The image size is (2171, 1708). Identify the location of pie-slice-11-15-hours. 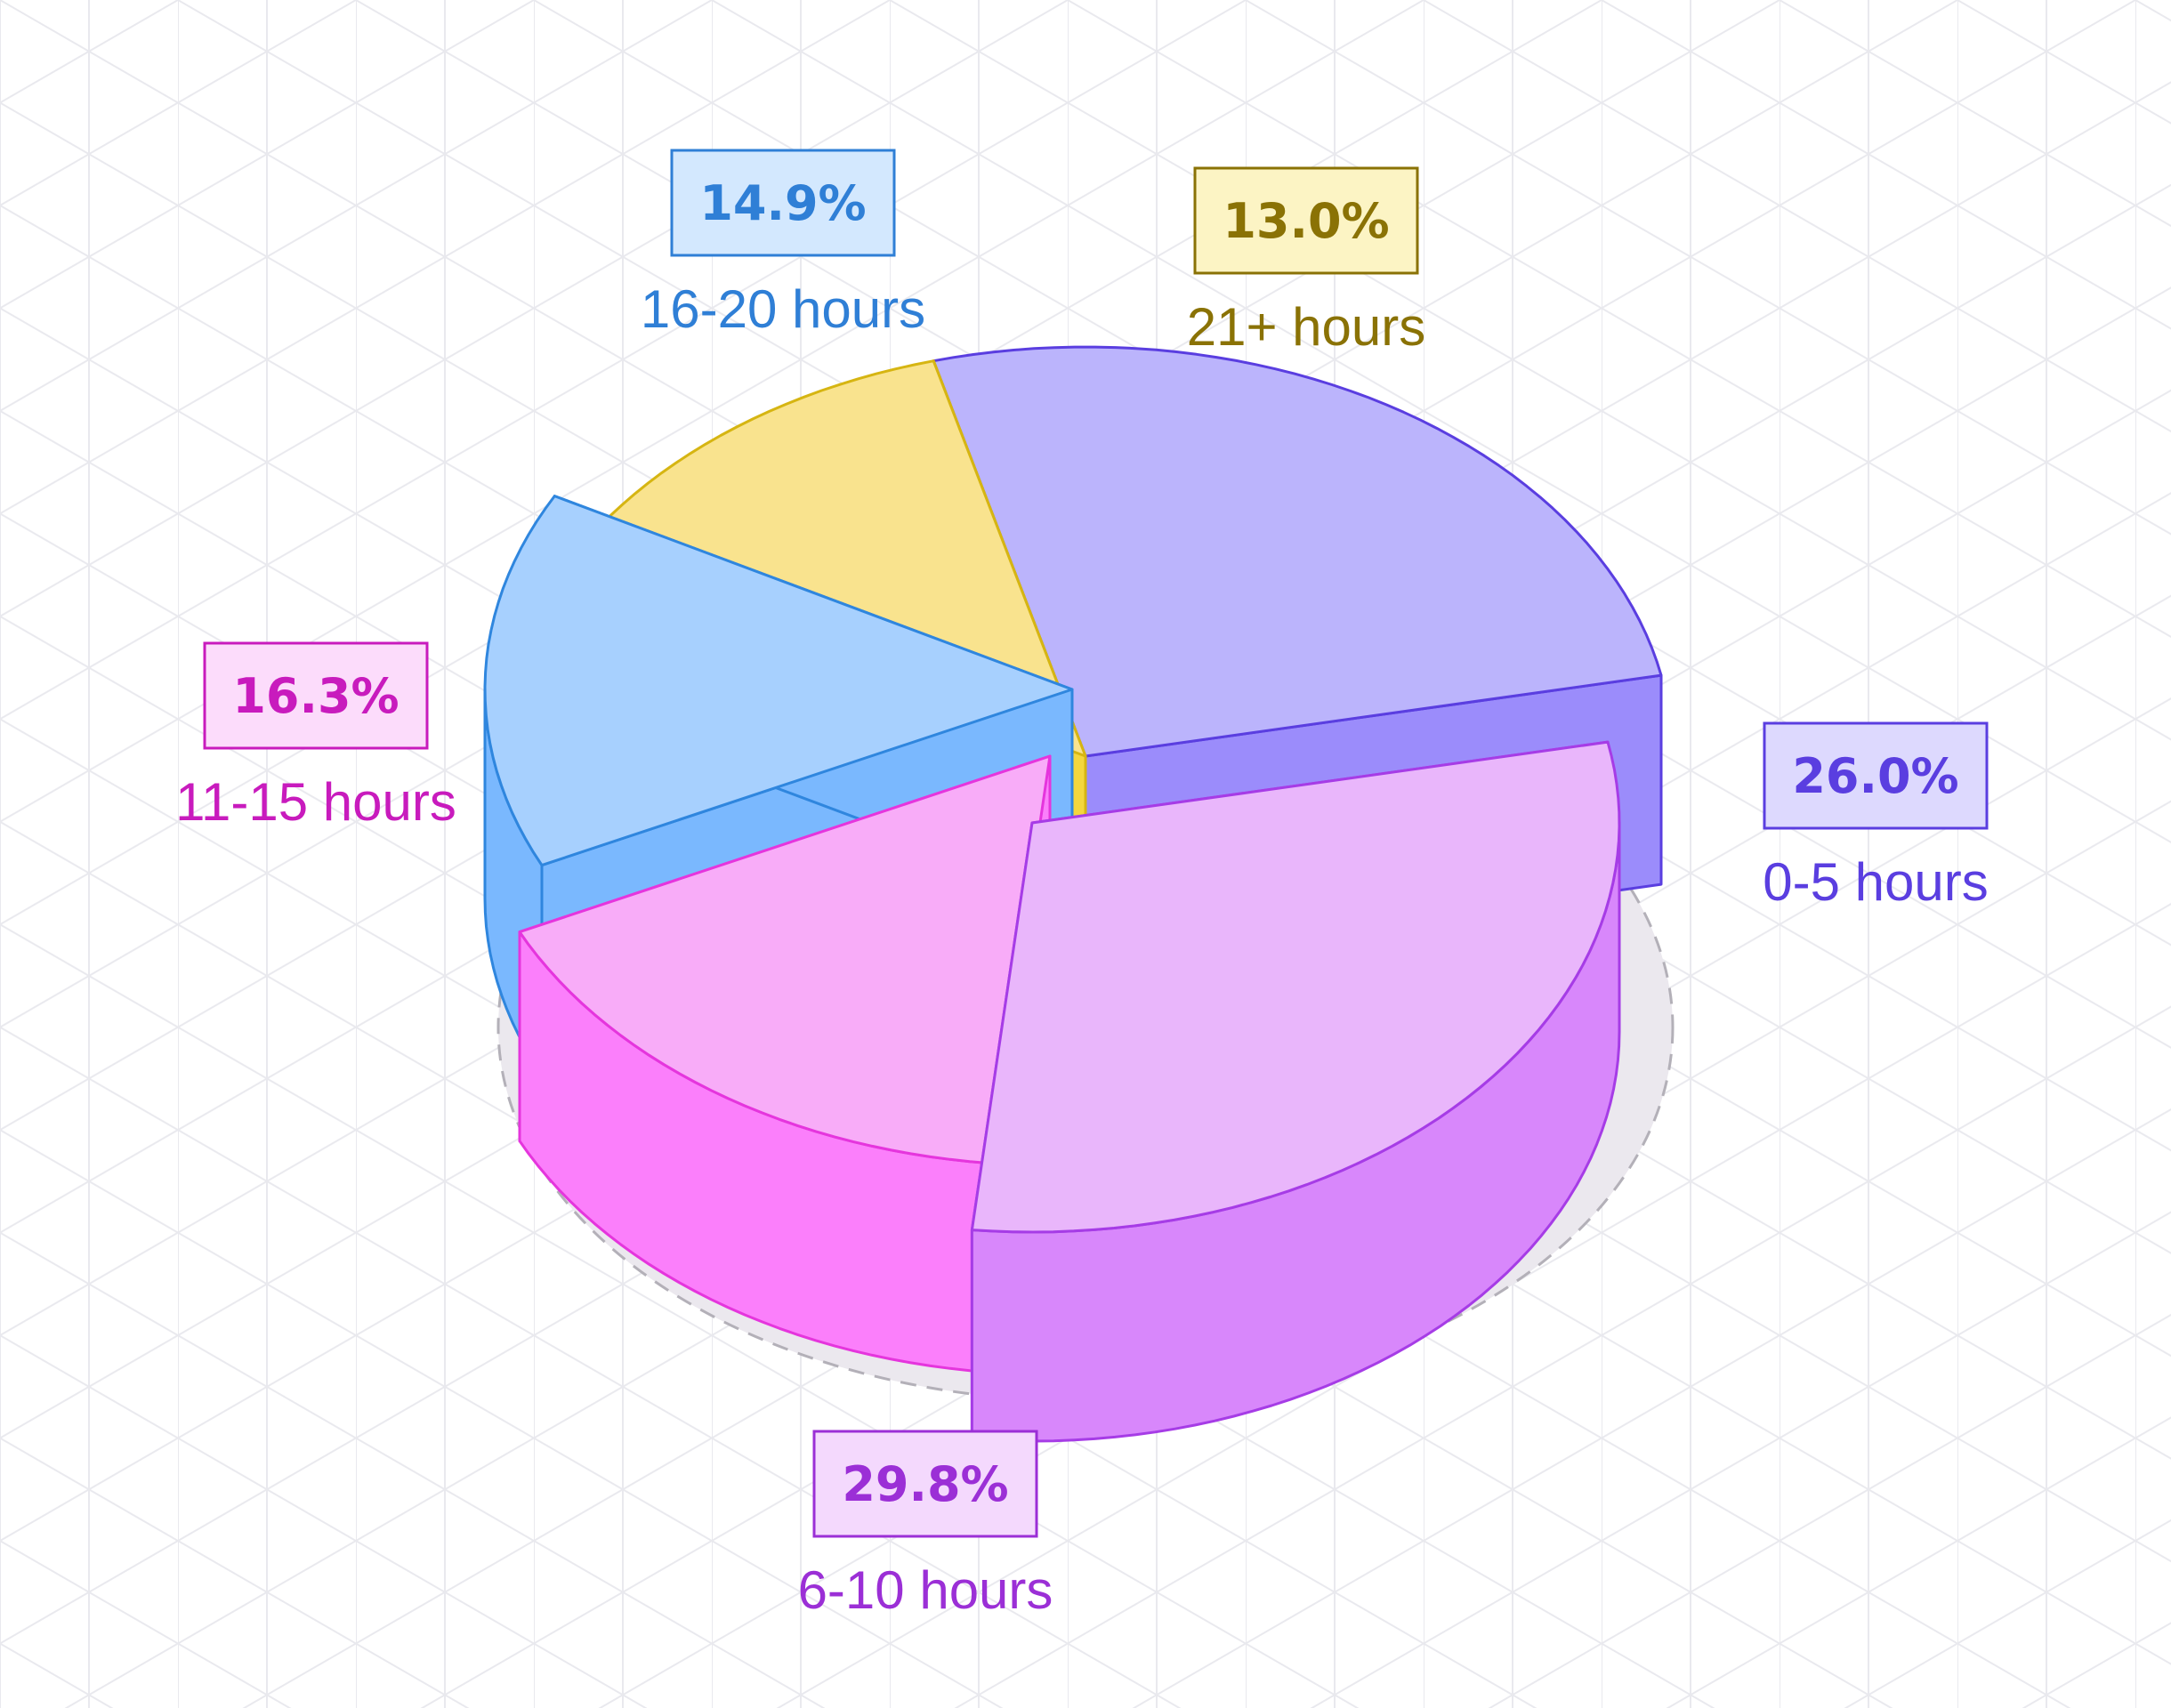
(785, 1064).